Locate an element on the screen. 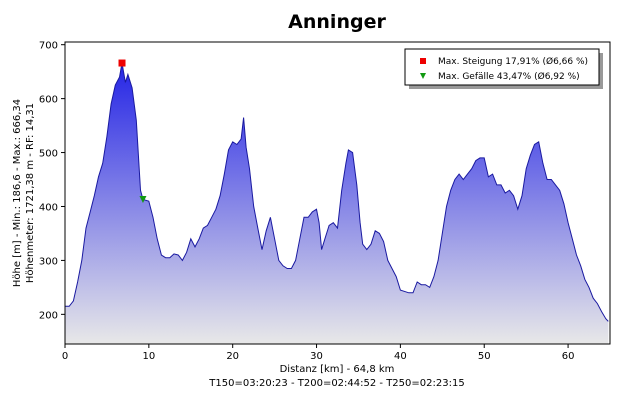 The width and height of the screenshot is (620, 404). y-tick-label: 700 is located at coordinates (48, 46).